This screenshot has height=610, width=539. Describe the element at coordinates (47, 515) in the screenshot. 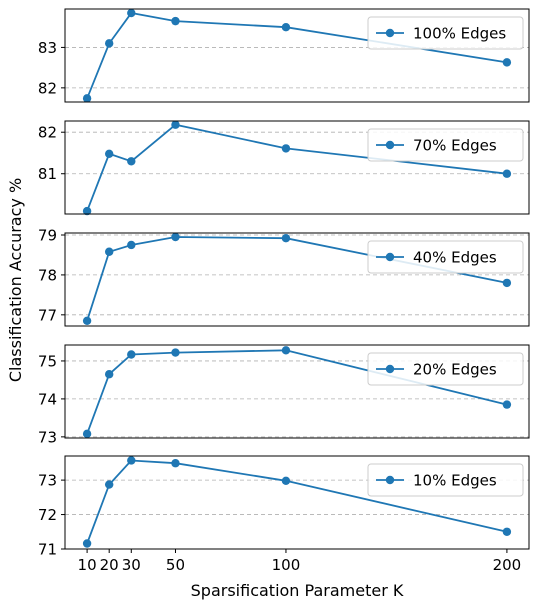

I see `y-tick-label: 72` at that location.